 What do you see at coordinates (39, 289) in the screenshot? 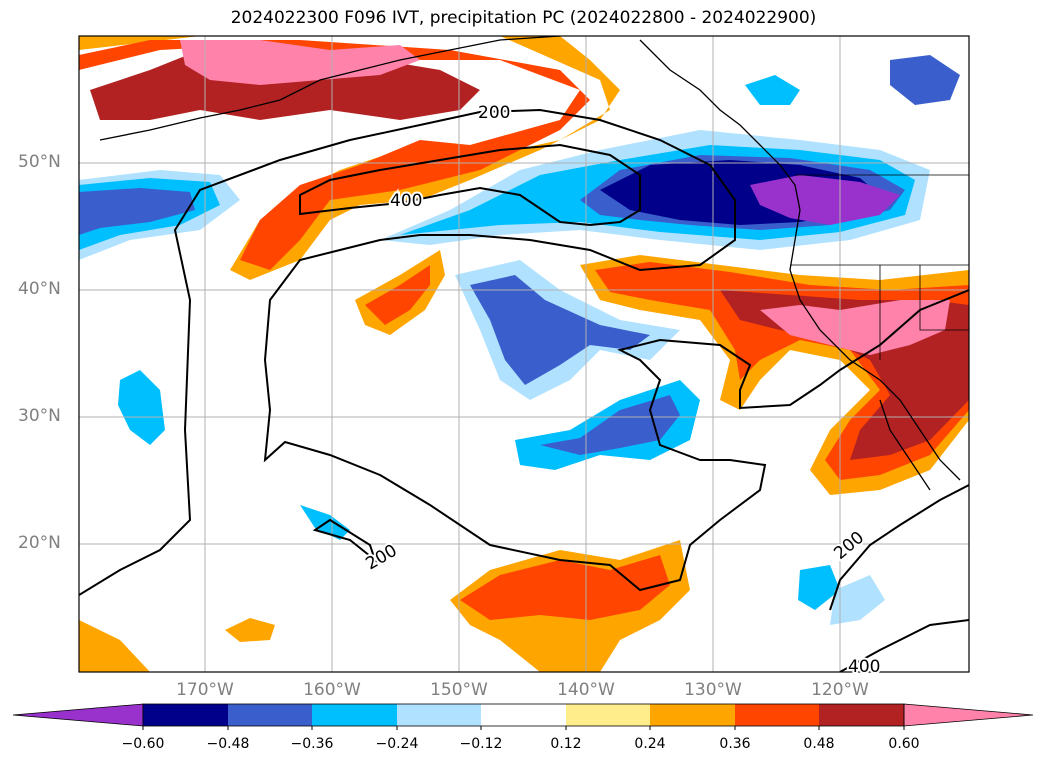
I see `lat-label: 40°N` at bounding box center [39, 289].